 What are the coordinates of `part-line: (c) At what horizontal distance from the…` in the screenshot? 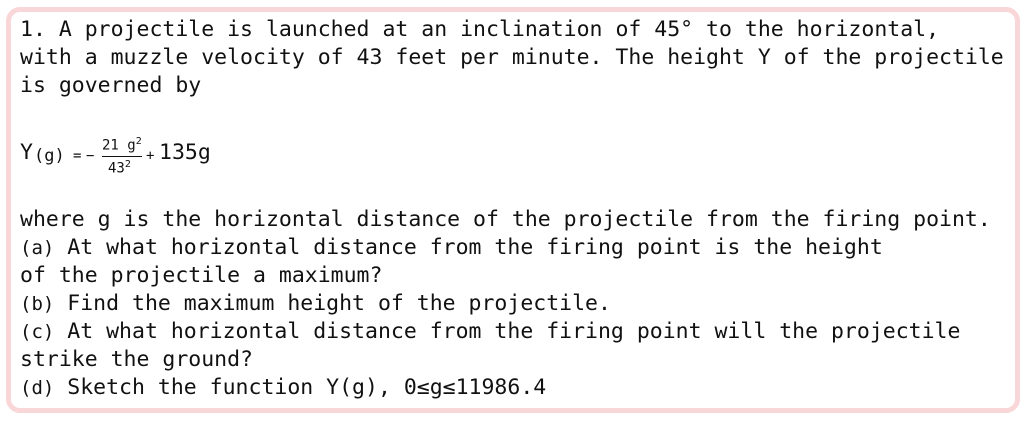 It's located at (490, 332).